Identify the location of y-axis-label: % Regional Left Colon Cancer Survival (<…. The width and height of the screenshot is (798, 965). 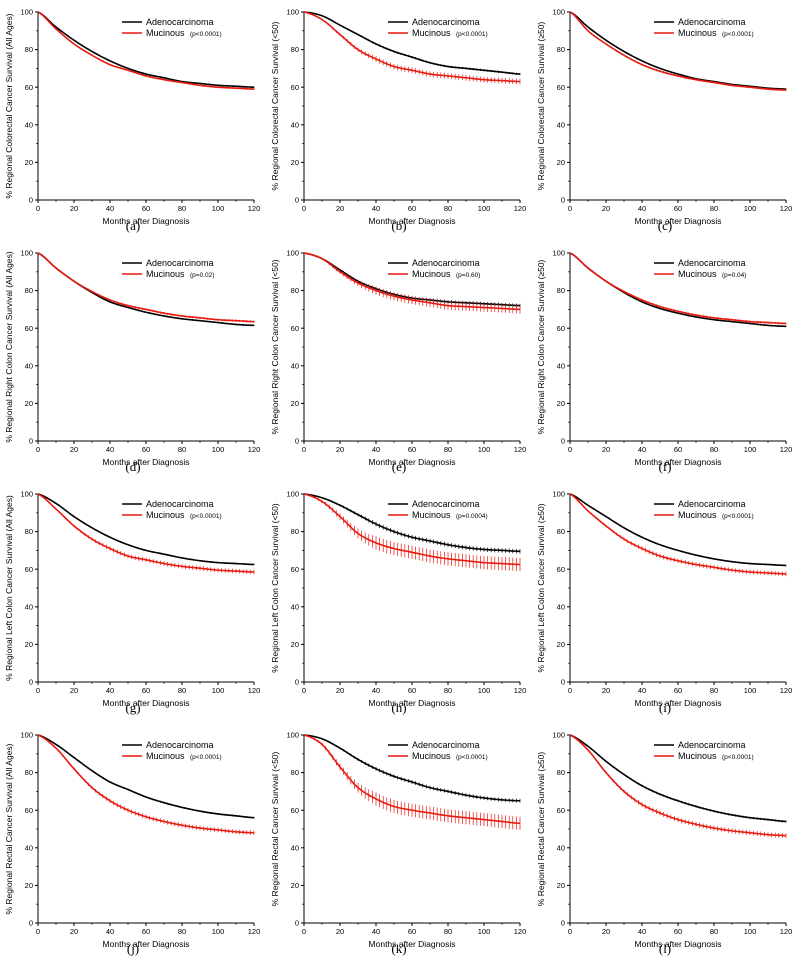
(275, 588).